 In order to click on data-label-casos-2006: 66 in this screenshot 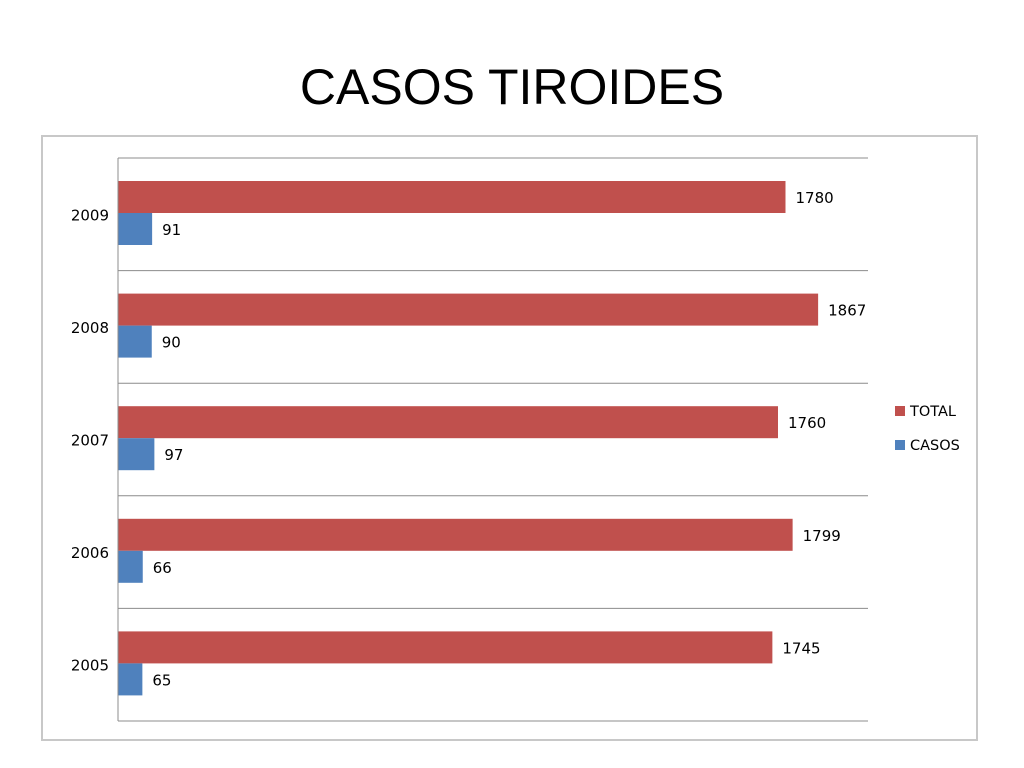, I will do `click(162, 568)`.